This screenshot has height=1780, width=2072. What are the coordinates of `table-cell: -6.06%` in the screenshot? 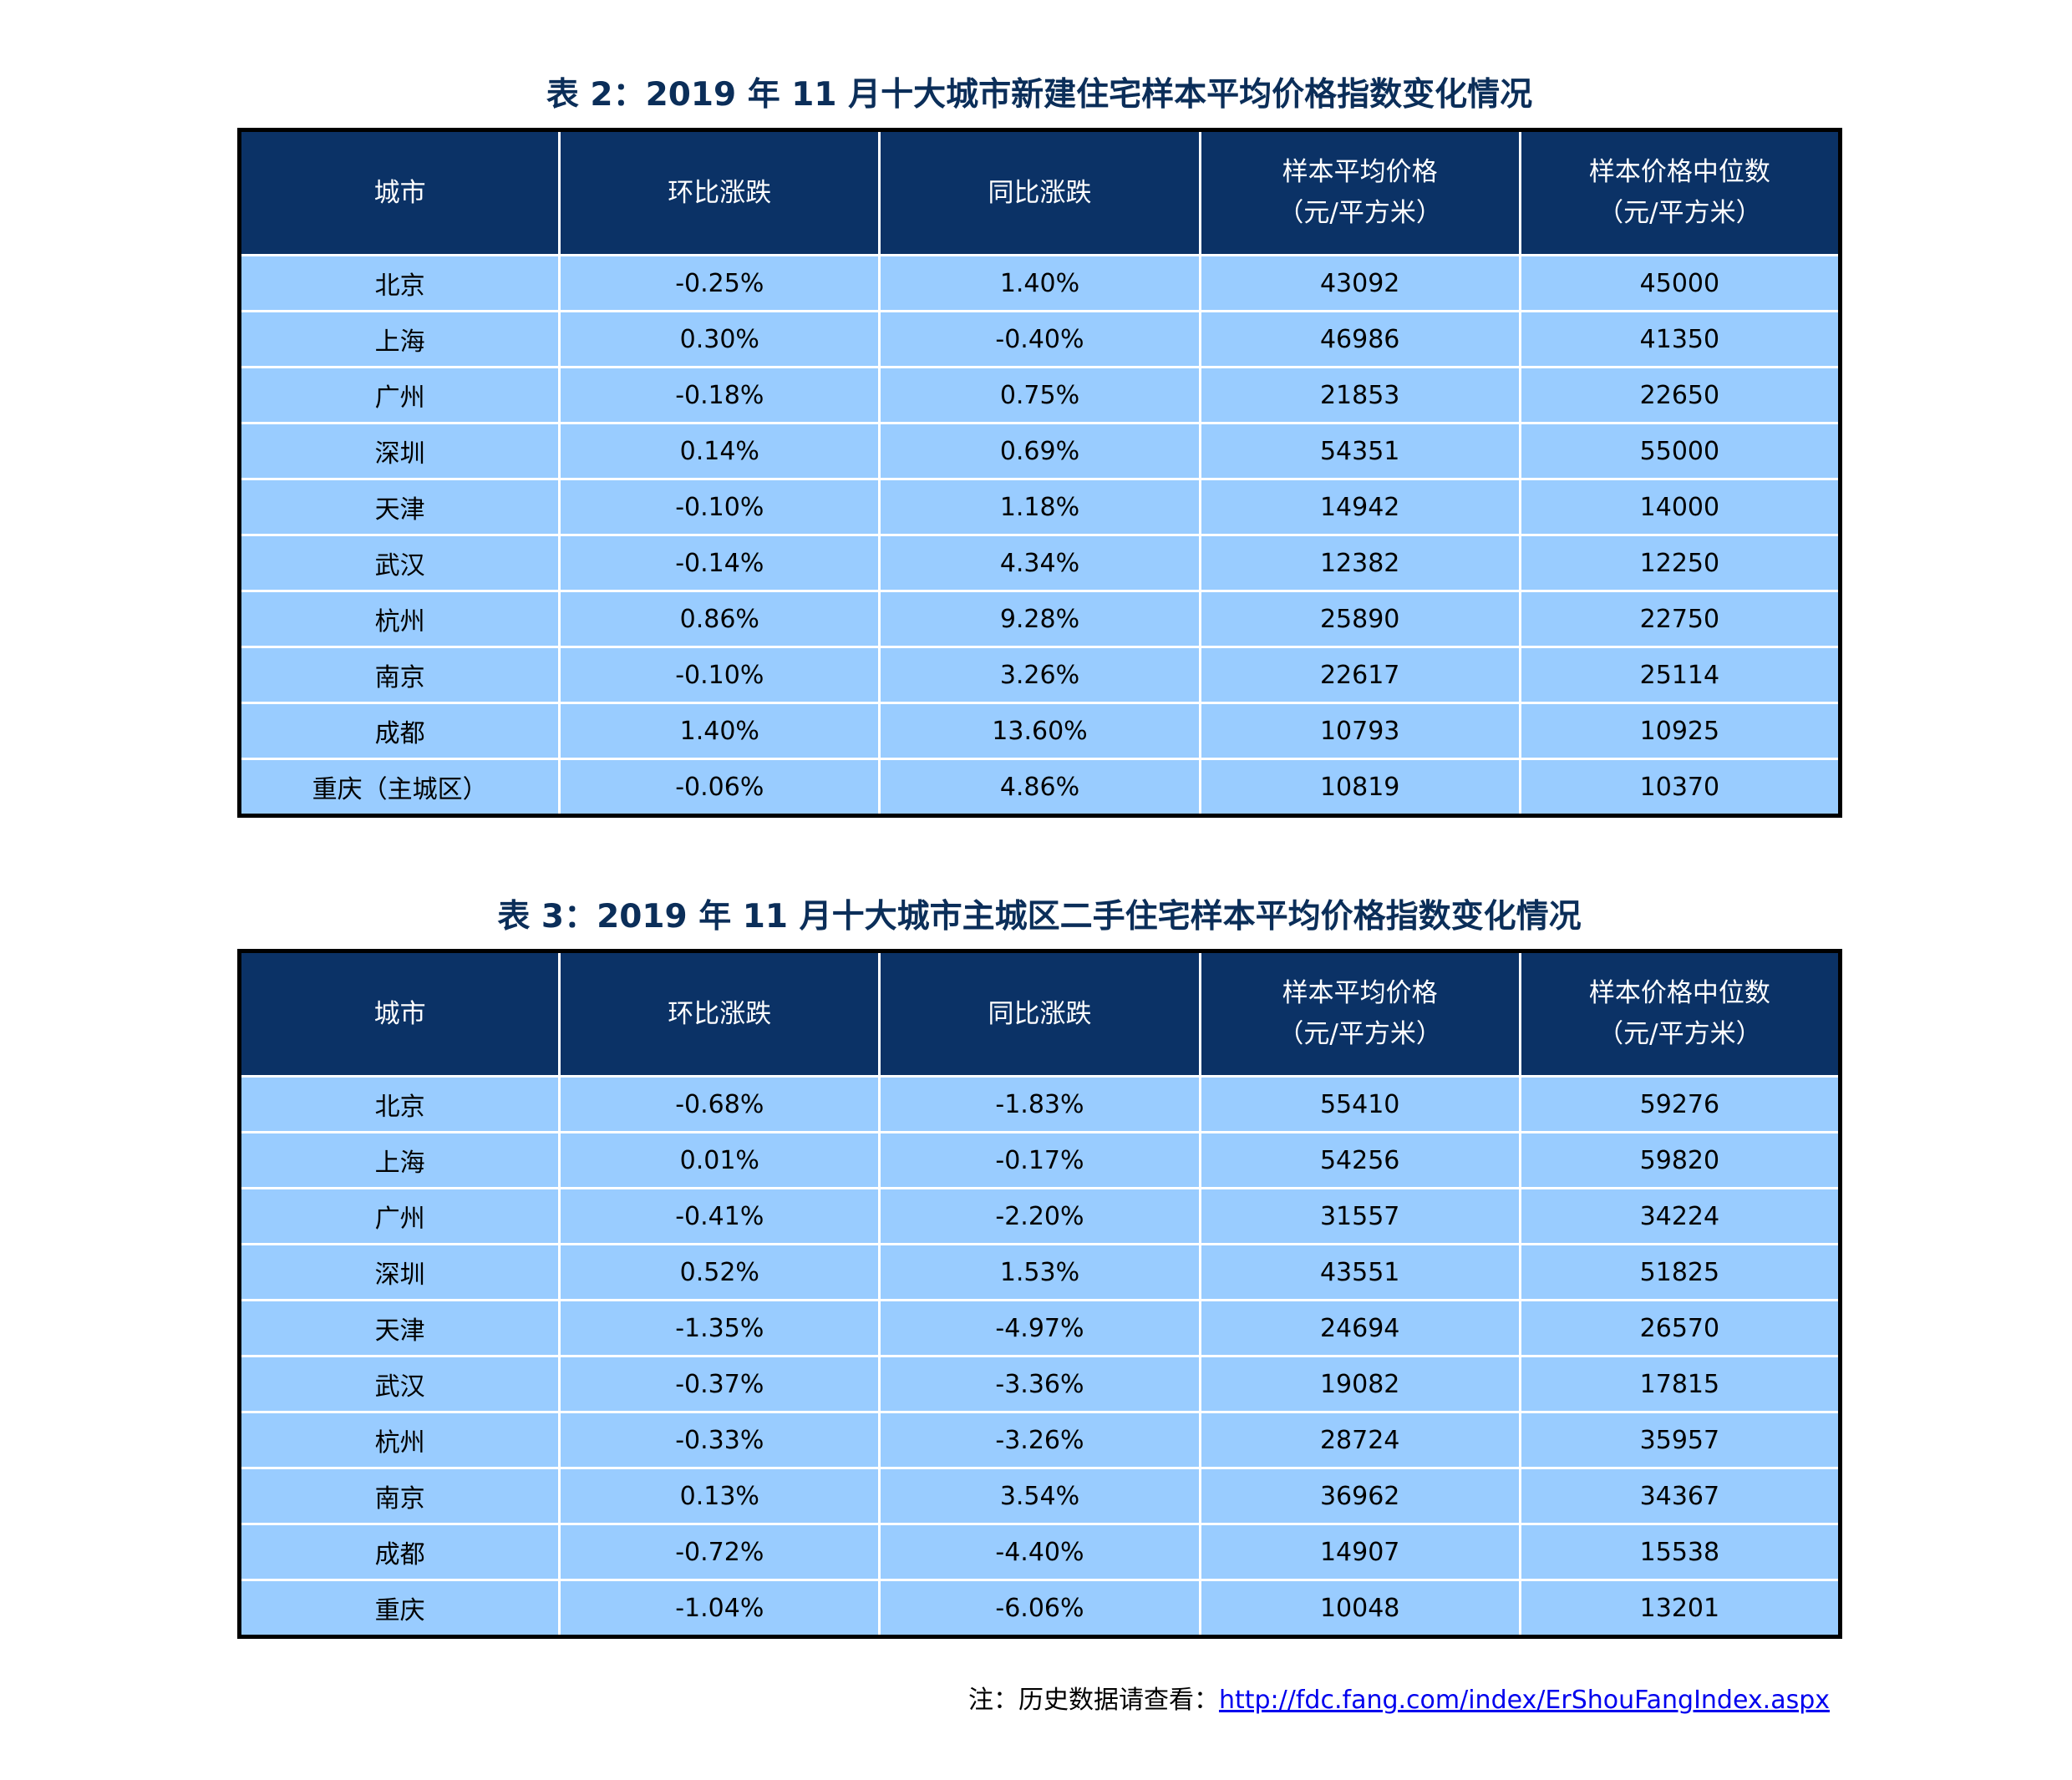 It's located at (1039, 1608).